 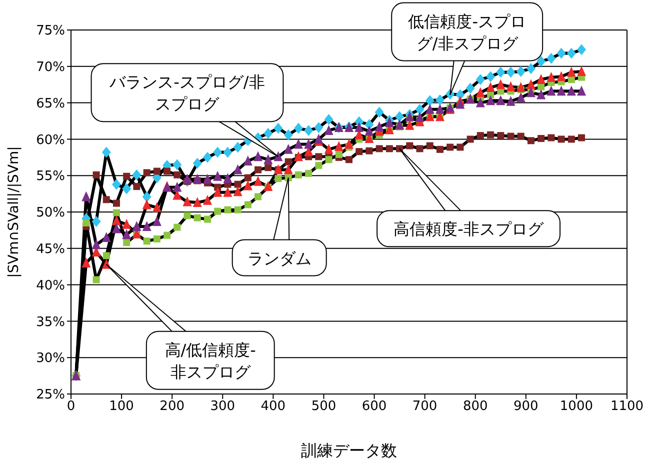 I want to click on x-tick-label: 500, so click(x=323, y=406).